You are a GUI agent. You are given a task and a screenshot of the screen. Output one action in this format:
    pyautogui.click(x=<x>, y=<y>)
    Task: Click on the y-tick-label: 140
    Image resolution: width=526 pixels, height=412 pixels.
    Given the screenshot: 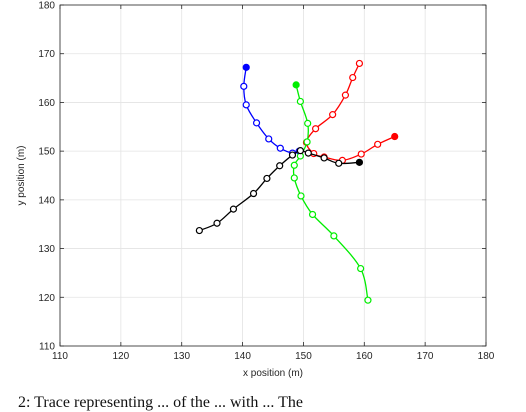 What is the action you would take?
    pyautogui.click(x=46, y=200)
    